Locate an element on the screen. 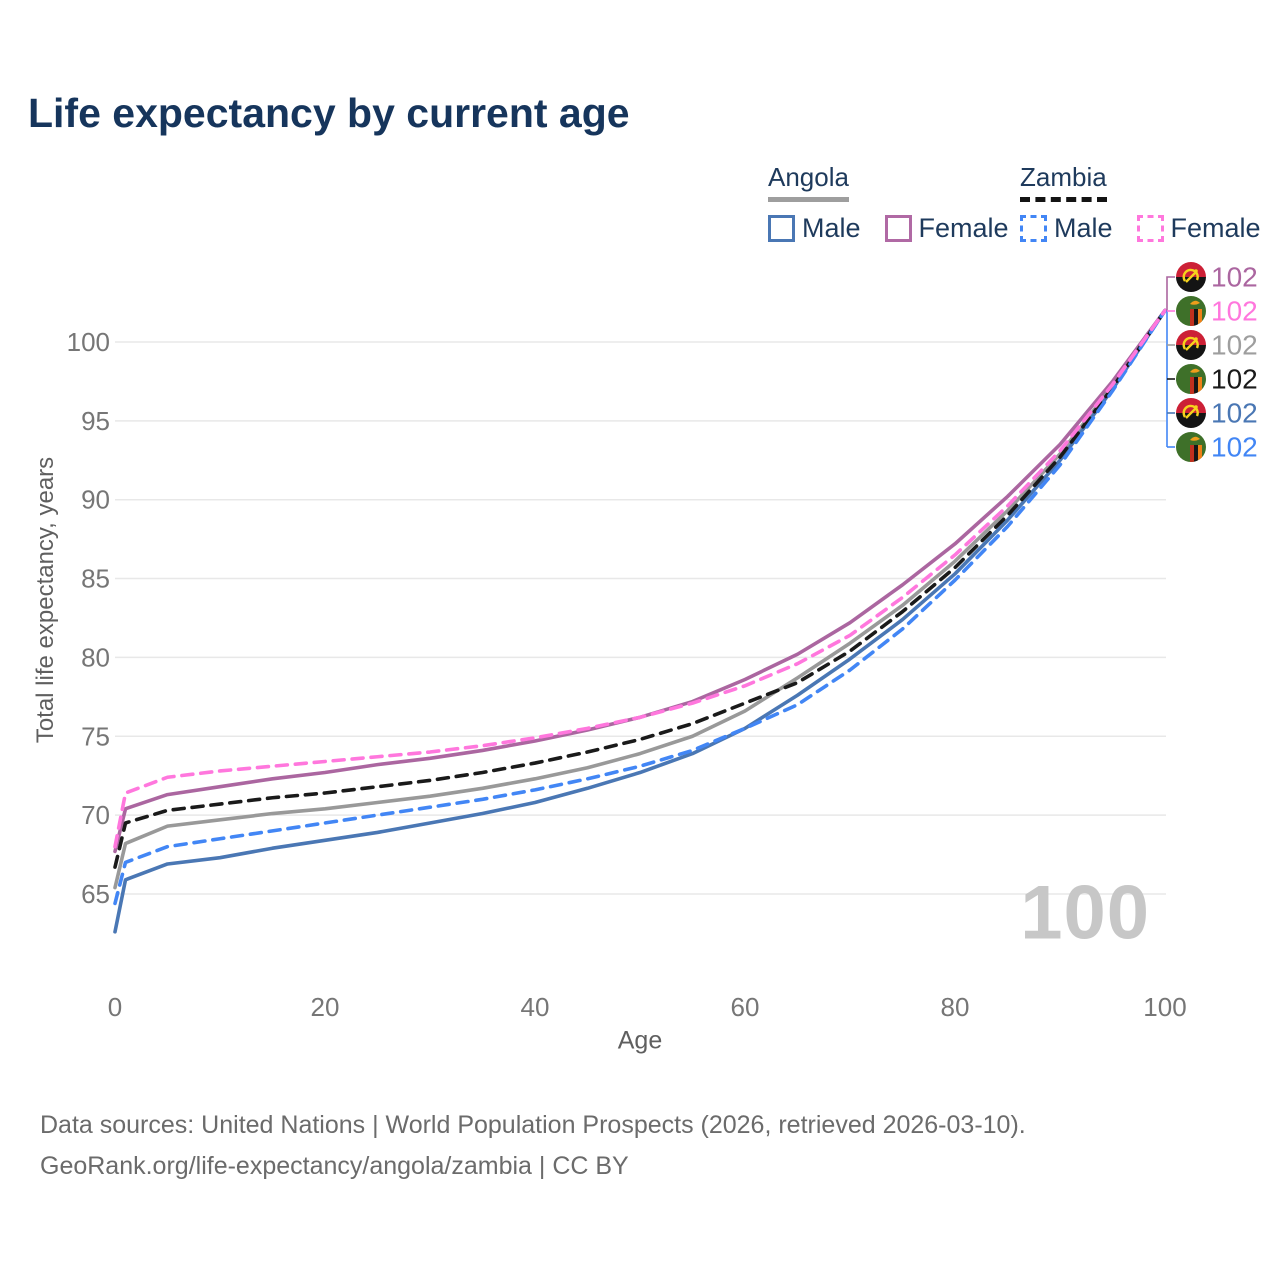  age-indicator-watermark: 100 is located at coordinates (1085, 913).